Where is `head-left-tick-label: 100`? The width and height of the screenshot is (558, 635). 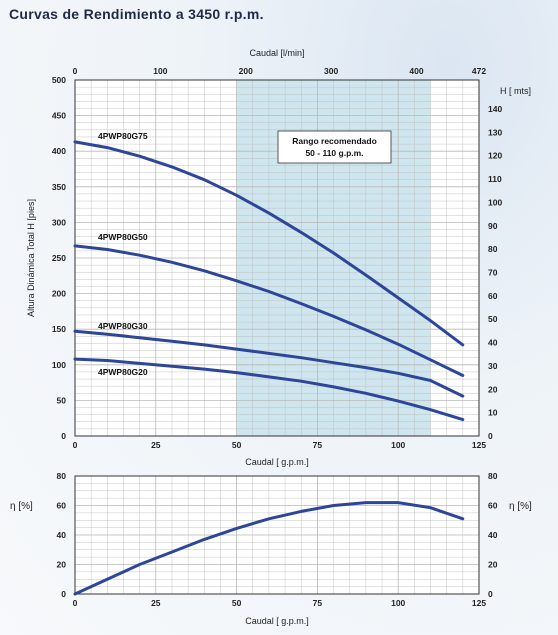
head-left-tick-label: 100 is located at coordinates (59, 365).